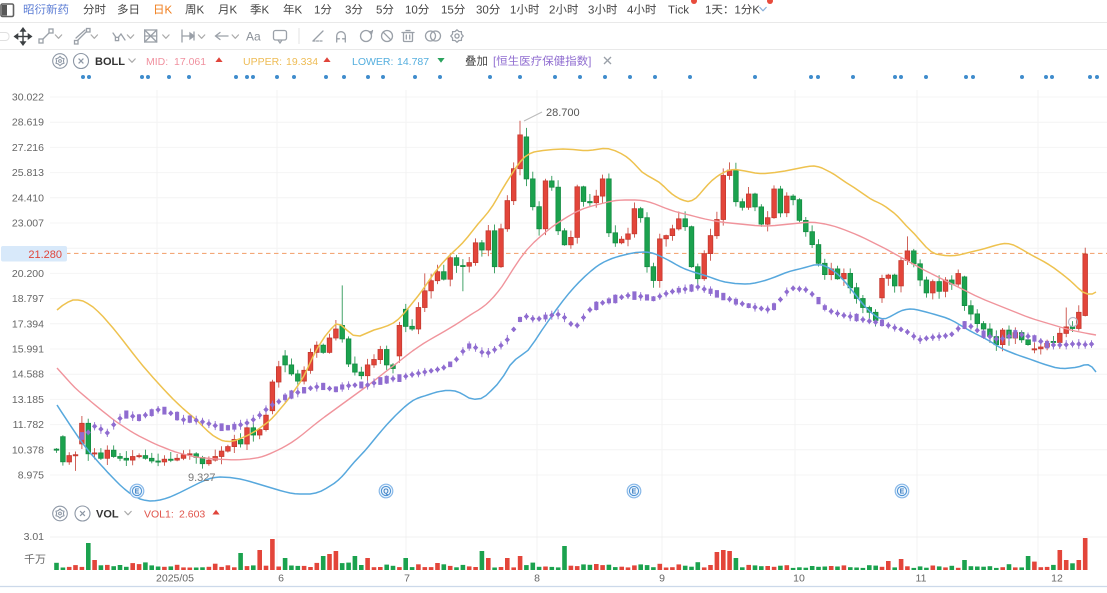 Image resolution: width=1107 pixels, height=593 pixels. I want to click on svg-text: 11.782, so click(28, 425).